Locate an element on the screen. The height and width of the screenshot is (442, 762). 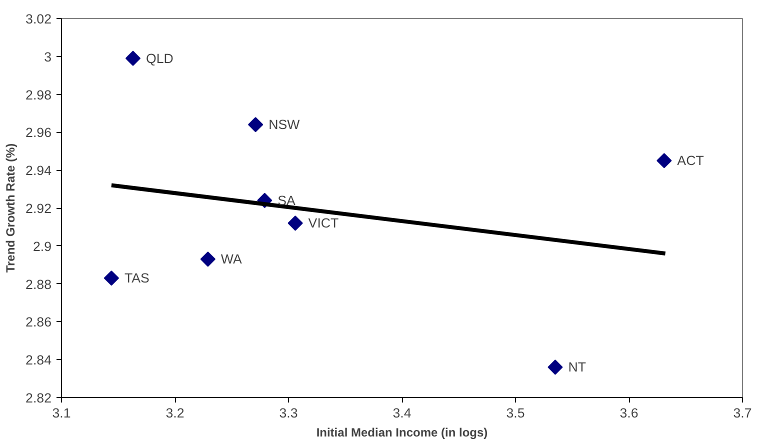
y-tick-label: 2.86 is located at coordinates (39, 322).